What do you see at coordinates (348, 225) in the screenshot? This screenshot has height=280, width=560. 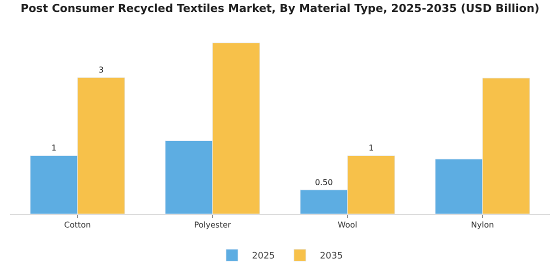 I see `x-tick-label: Wool` at bounding box center [348, 225].